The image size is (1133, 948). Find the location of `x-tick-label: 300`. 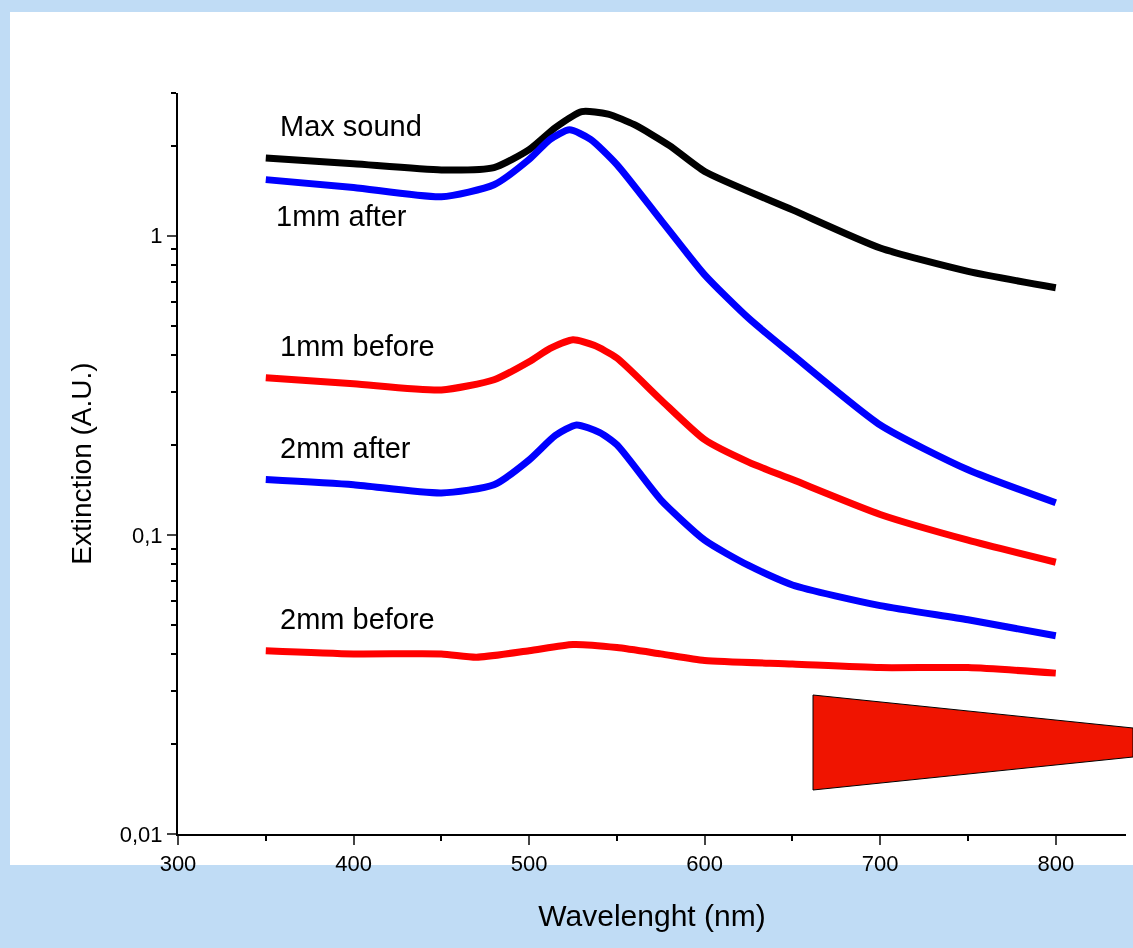

x-tick-label: 300 is located at coordinates (178, 864).